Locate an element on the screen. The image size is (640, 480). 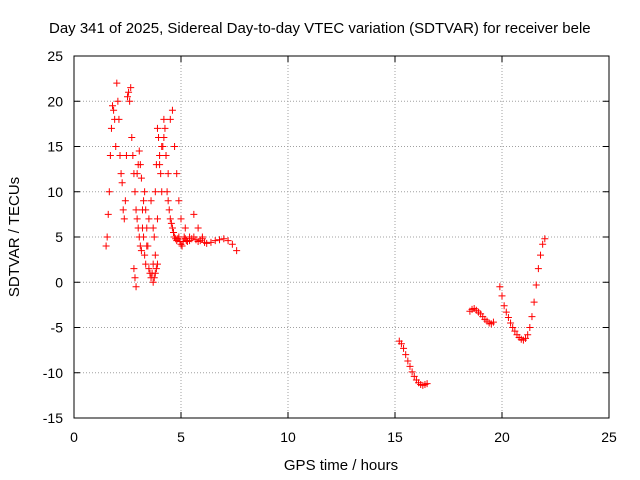
y-tick-label: 0 is located at coordinates (59, 282).